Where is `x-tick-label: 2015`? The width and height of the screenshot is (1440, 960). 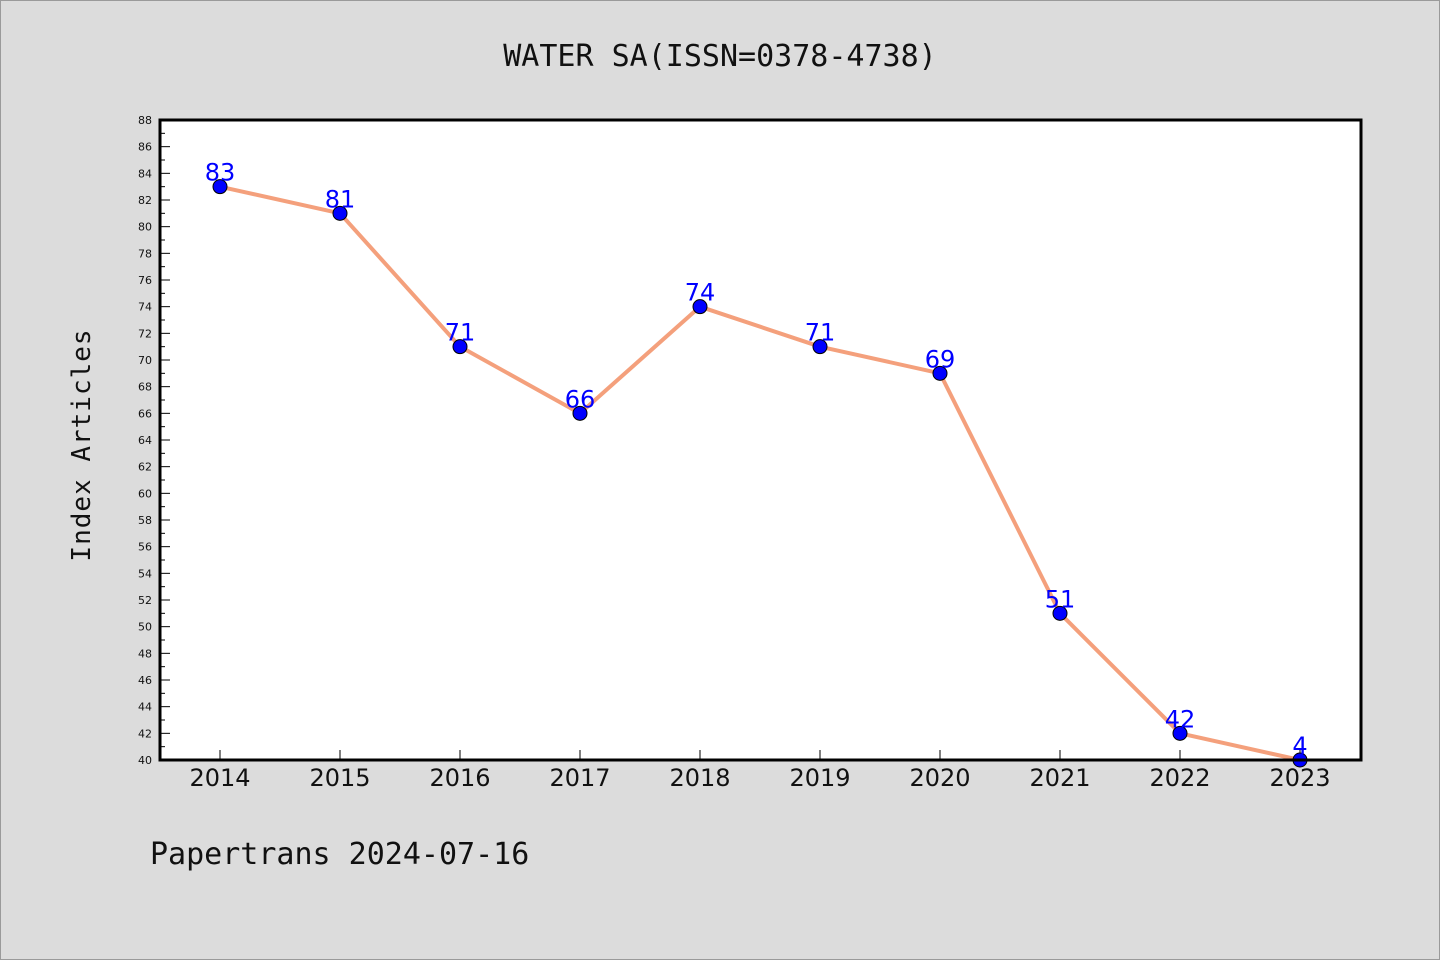
x-tick-label: 2015 is located at coordinates (339, 778).